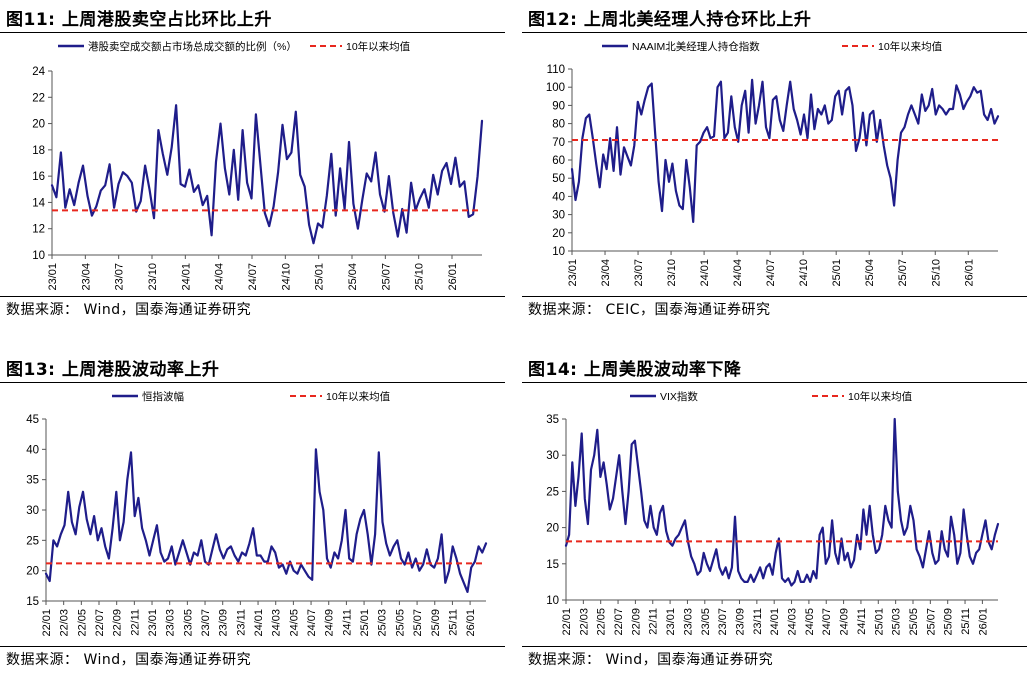 Image resolution: width=1032 pixels, height=686 pixels. Describe the element at coordinates (672, 273) in the screenshot. I see `x-tick-label: 23/10` at that location.